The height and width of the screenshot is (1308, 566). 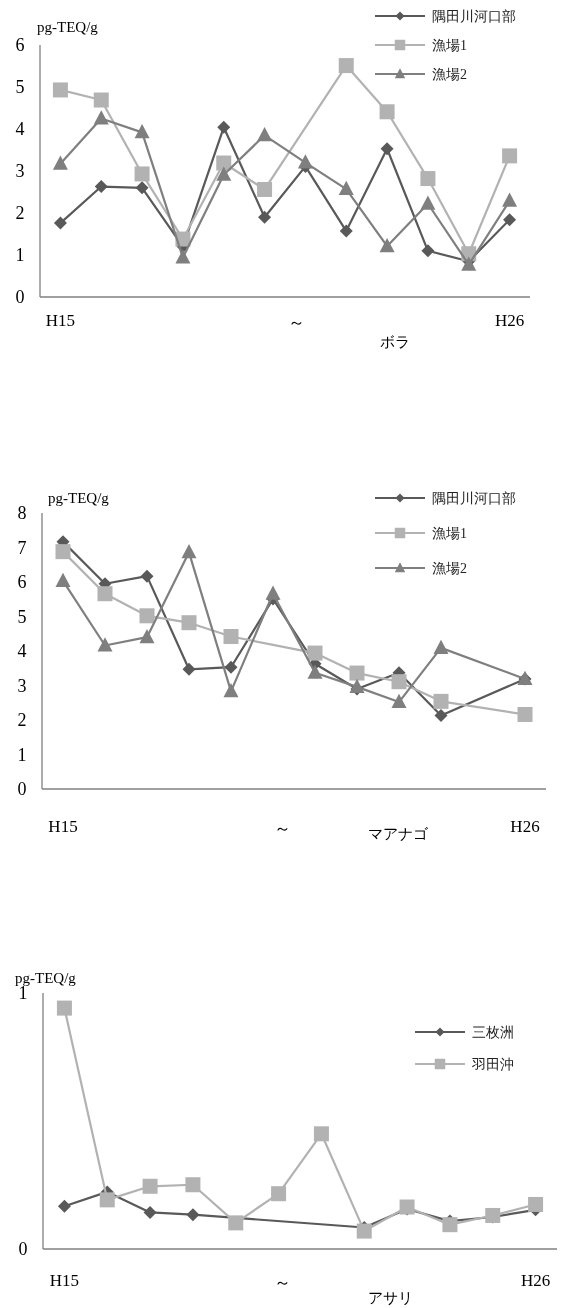 I want to click on y-tick-label: 8, so click(x=22, y=513).